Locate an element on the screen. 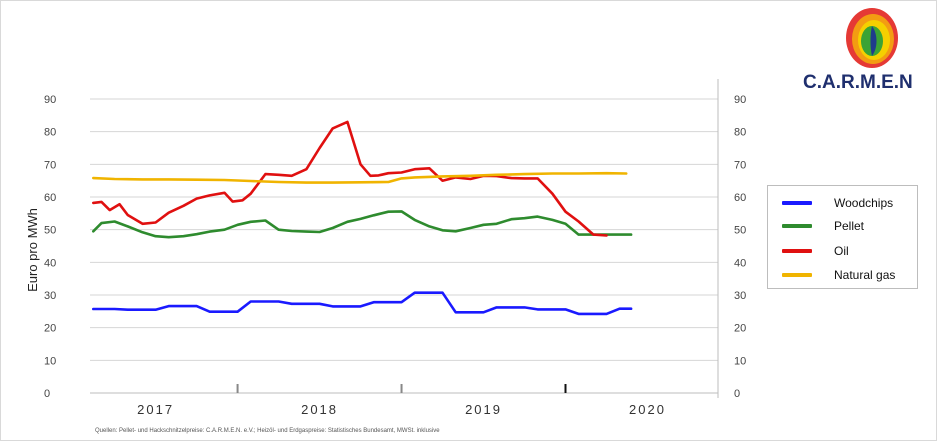 This screenshot has width=943, height=448. y-tick-label-left: 10 is located at coordinates (50, 361).